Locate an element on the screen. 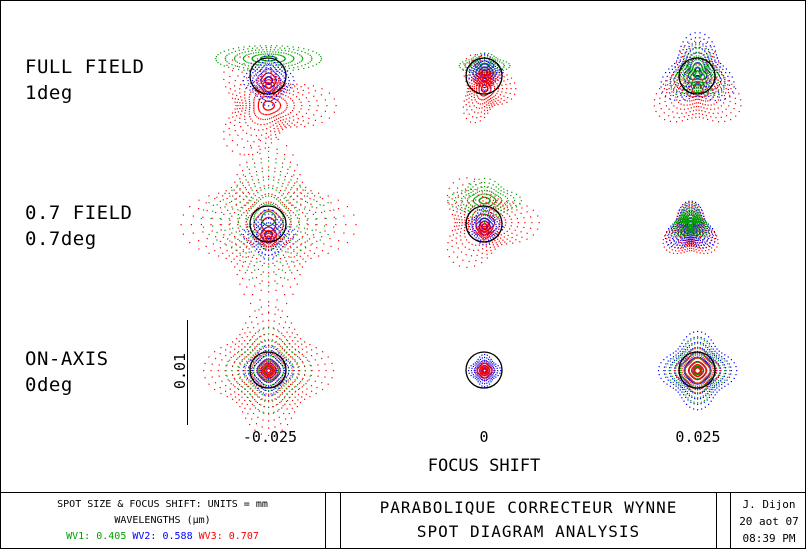 The height and width of the screenshot is (550, 806). spot-07-field-plus is located at coordinates (690, 227).